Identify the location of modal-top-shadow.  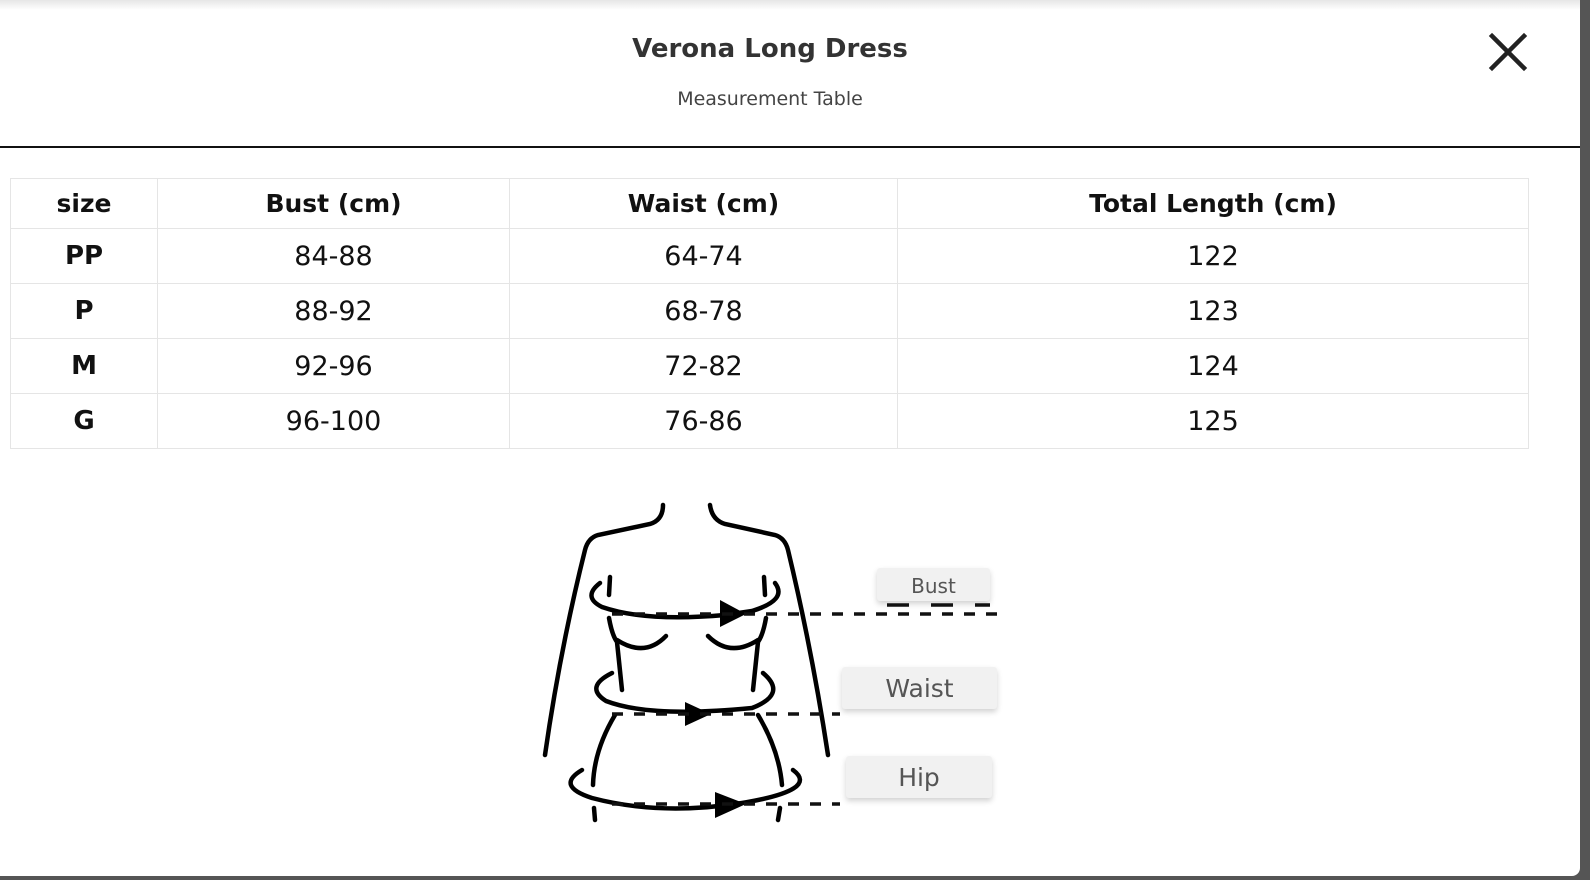
(790, 5).